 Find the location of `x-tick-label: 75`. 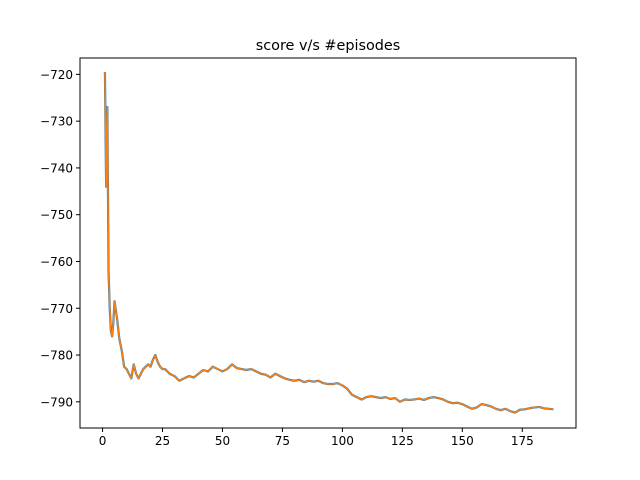

x-tick-label: 75 is located at coordinates (282, 441).